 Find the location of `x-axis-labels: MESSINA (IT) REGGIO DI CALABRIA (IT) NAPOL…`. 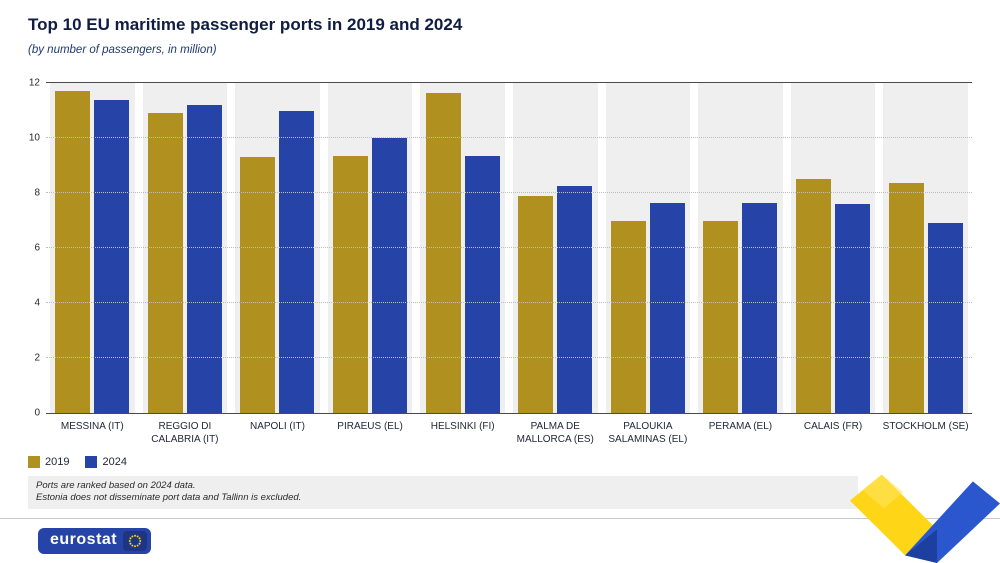

x-axis-labels: MESSINA (IT) REGGIO DI CALABRIA (IT) NAPOL… is located at coordinates (509, 433).